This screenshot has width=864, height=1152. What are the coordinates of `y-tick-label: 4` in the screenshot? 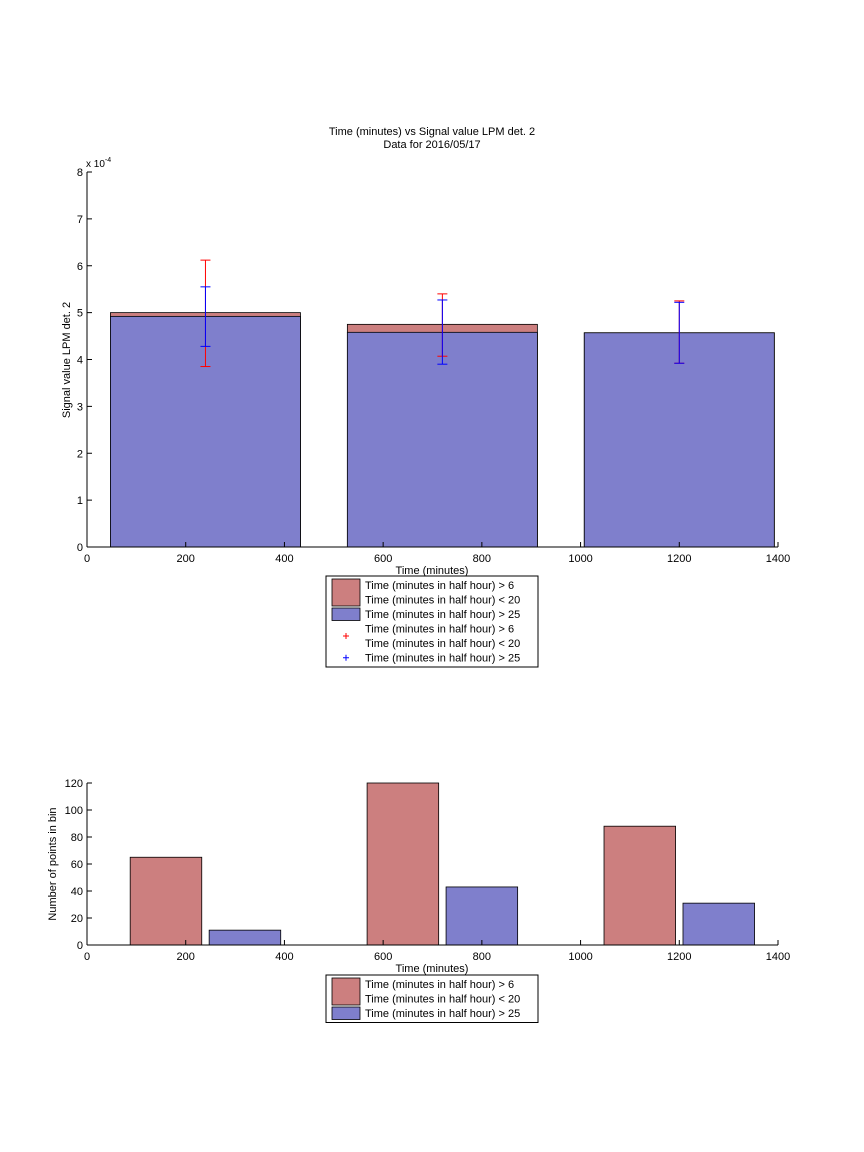 It's located at (80, 361).